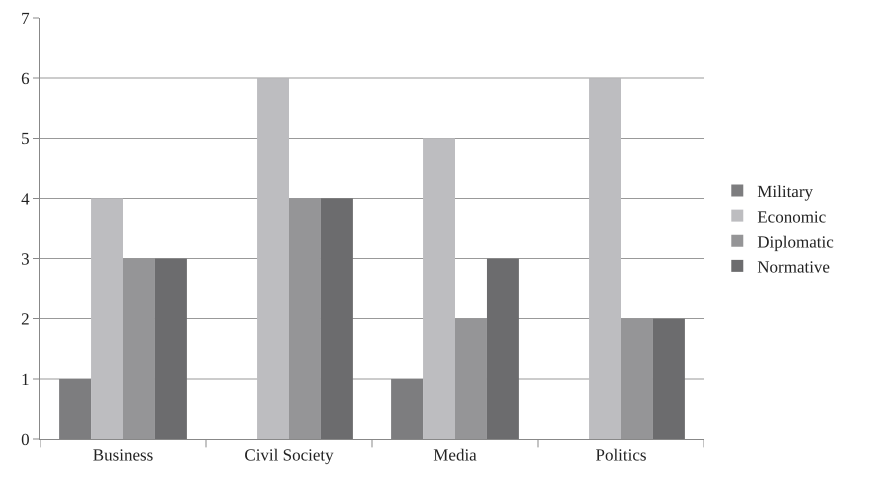 This screenshot has width=889, height=484. I want to click on y-tick-label: 3, so click(25, 259).